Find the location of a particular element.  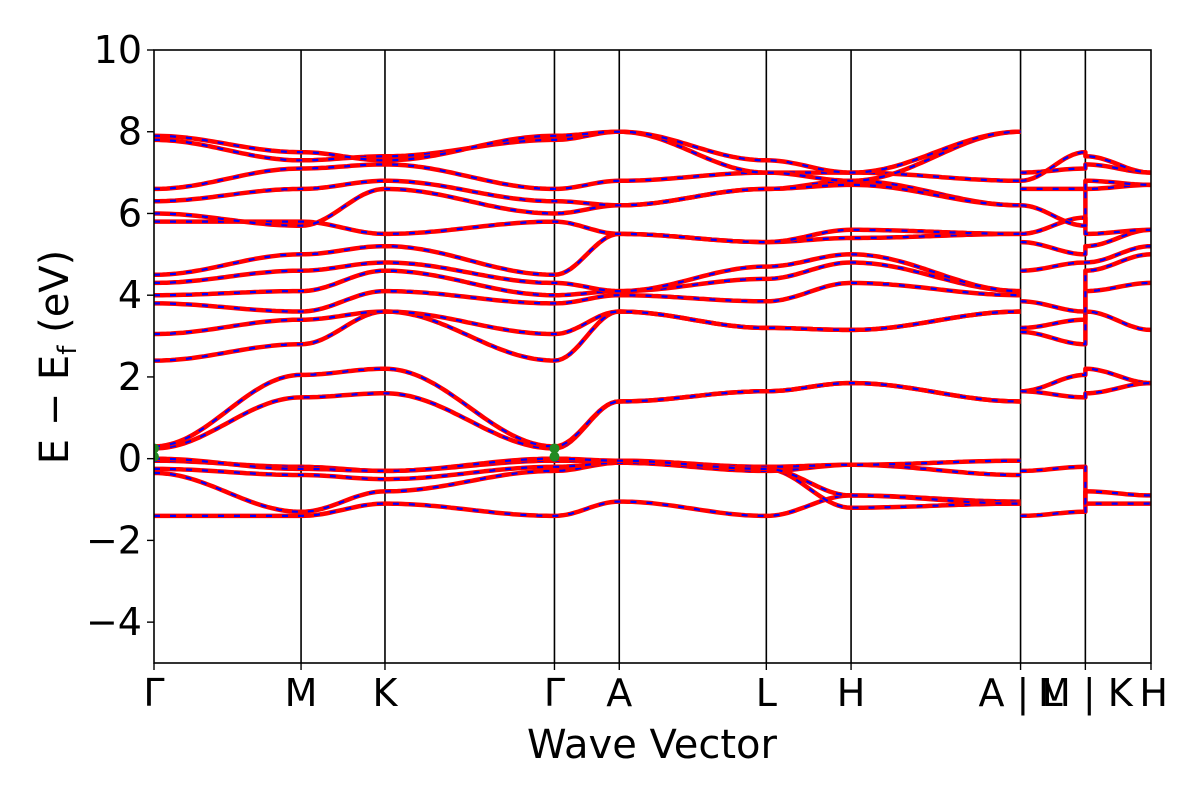

y-tick-label: 8 is located at coordinates (130, 132).